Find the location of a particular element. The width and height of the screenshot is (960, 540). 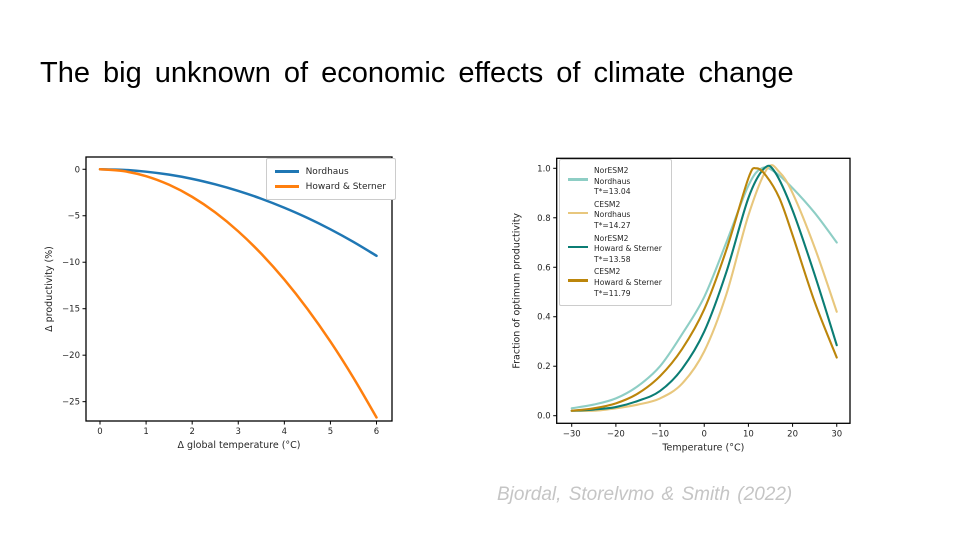

y-tick-label: −15 is located at coordinates (71, 310).